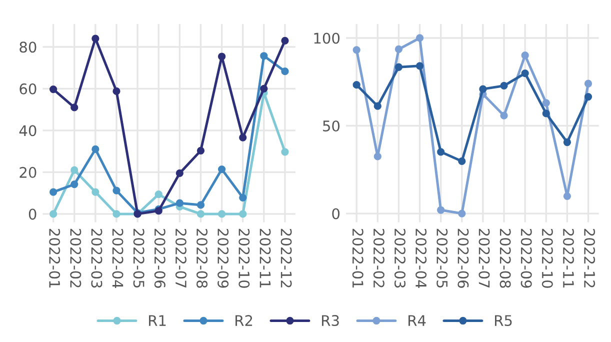 The width and height of the screenshot is (611, 342). Describe the element at coordinates (331, 126) in the screenshot. I see `y-tick-label: 50` at that location.